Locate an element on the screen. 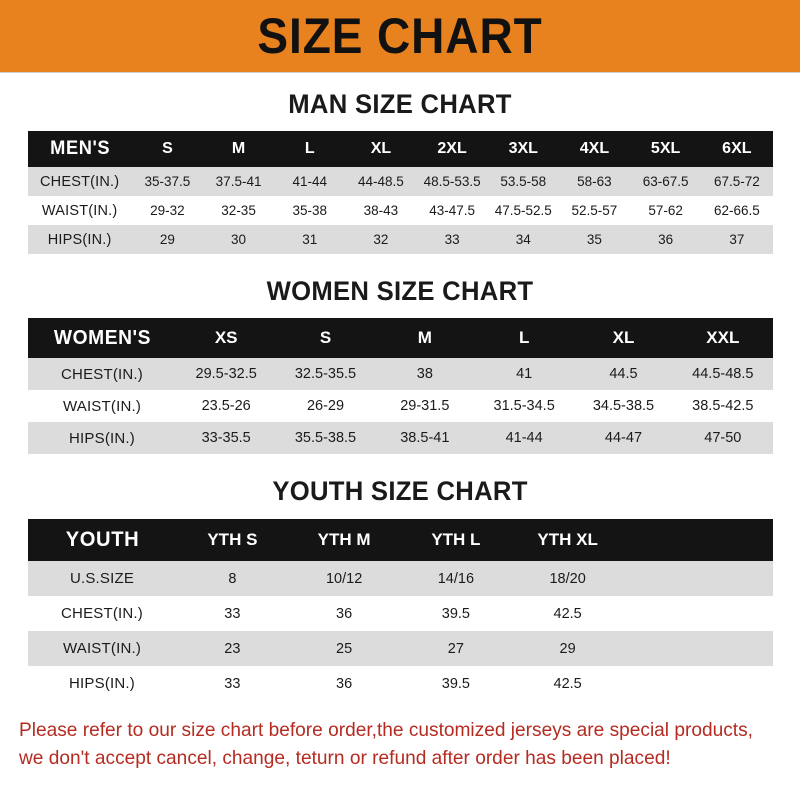 The height and width of the screenshot is (800, 800). women-row-label-waist: WAIST(IN.) is located at coordinates (102, 406).